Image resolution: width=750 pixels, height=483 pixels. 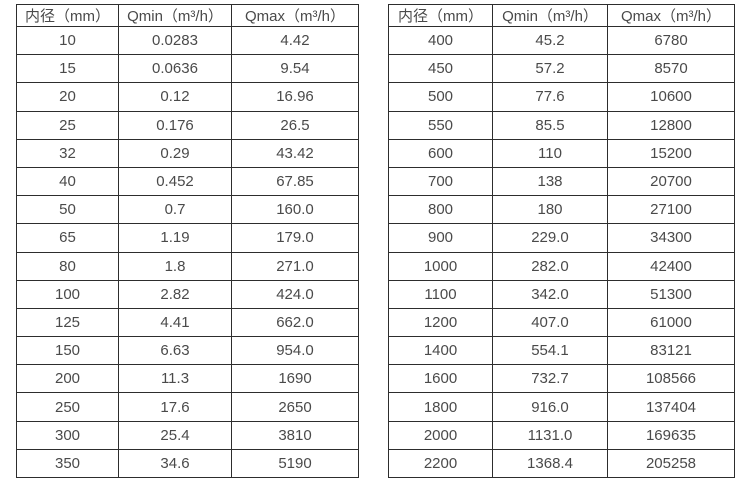 What do you see at coordinates (561, 379) in the screenshot?
I see `table-row: 1600 732.7 108566` at bounding box center [561, 379].